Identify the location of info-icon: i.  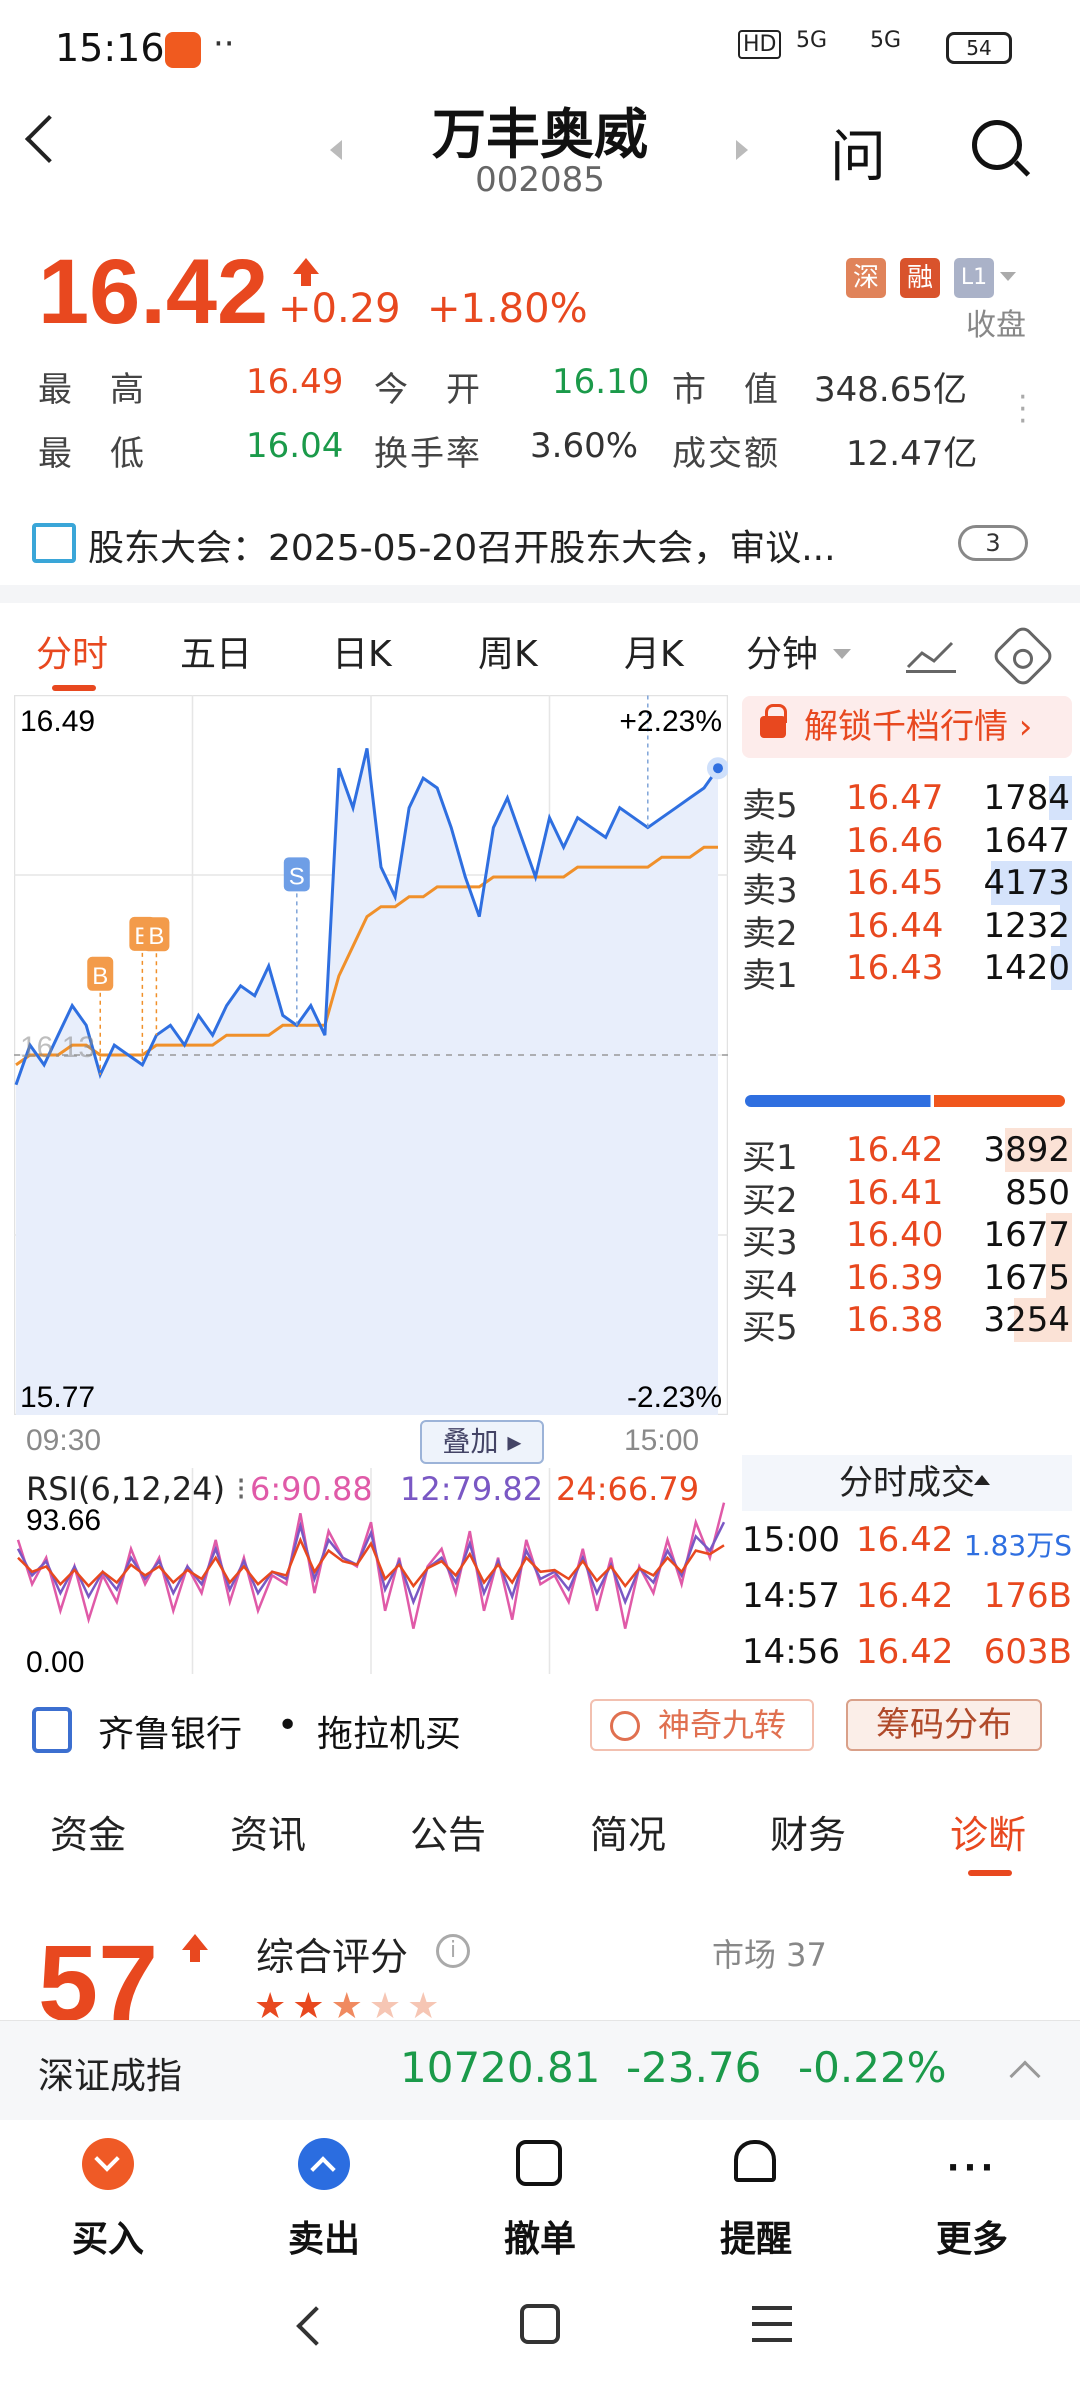
(453, 1951).